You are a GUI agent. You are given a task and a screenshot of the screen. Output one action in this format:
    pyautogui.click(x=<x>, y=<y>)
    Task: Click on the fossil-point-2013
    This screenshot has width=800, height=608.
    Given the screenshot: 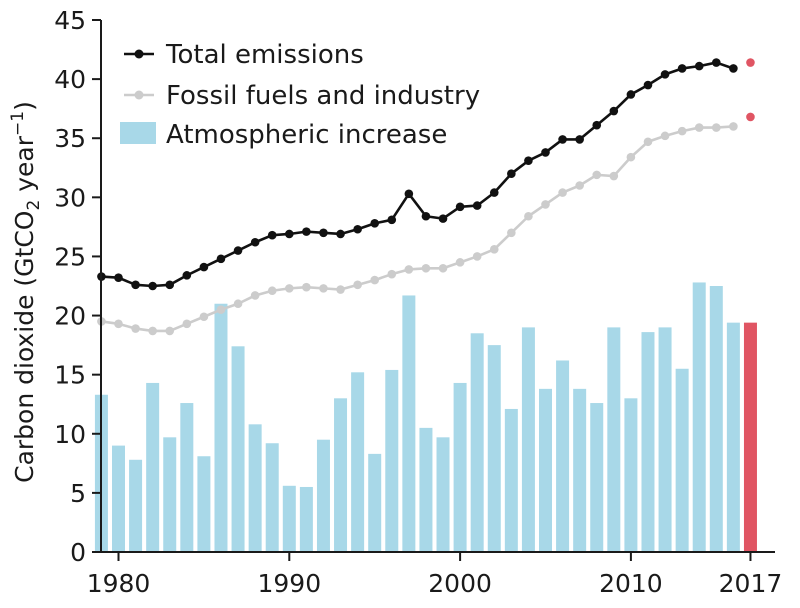 What is the action you would take?
    pyautogui.click(x=682, y=131)
    